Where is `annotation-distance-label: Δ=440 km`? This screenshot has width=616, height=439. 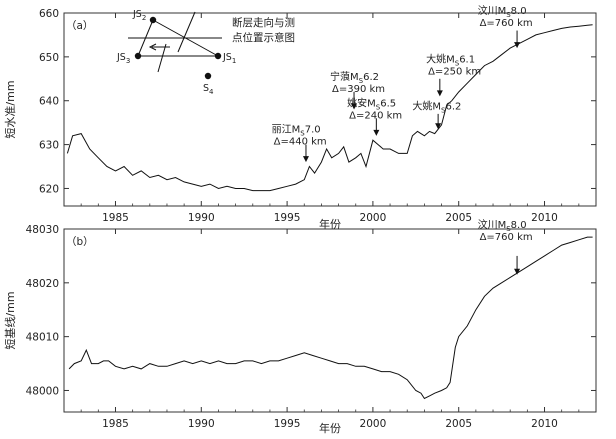
annotation-distance-label: Δ=440 km is located at coordinates (300, 142).